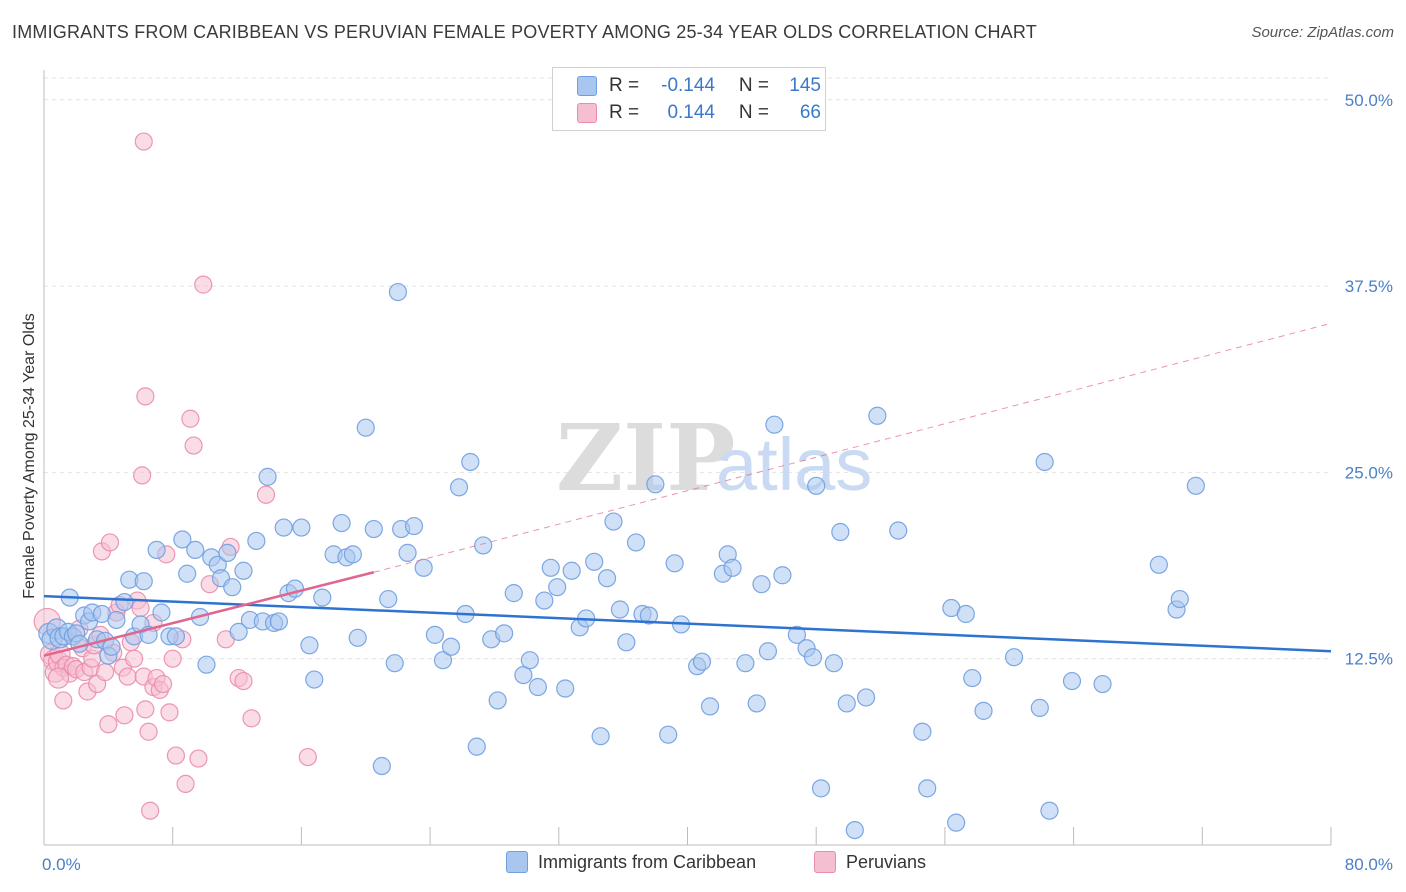 This screenshot has height=892, width=1406. Describe the element at coordinates (645, 458) in the screenshot. I see `watermark-zip: ZIP` at that location.